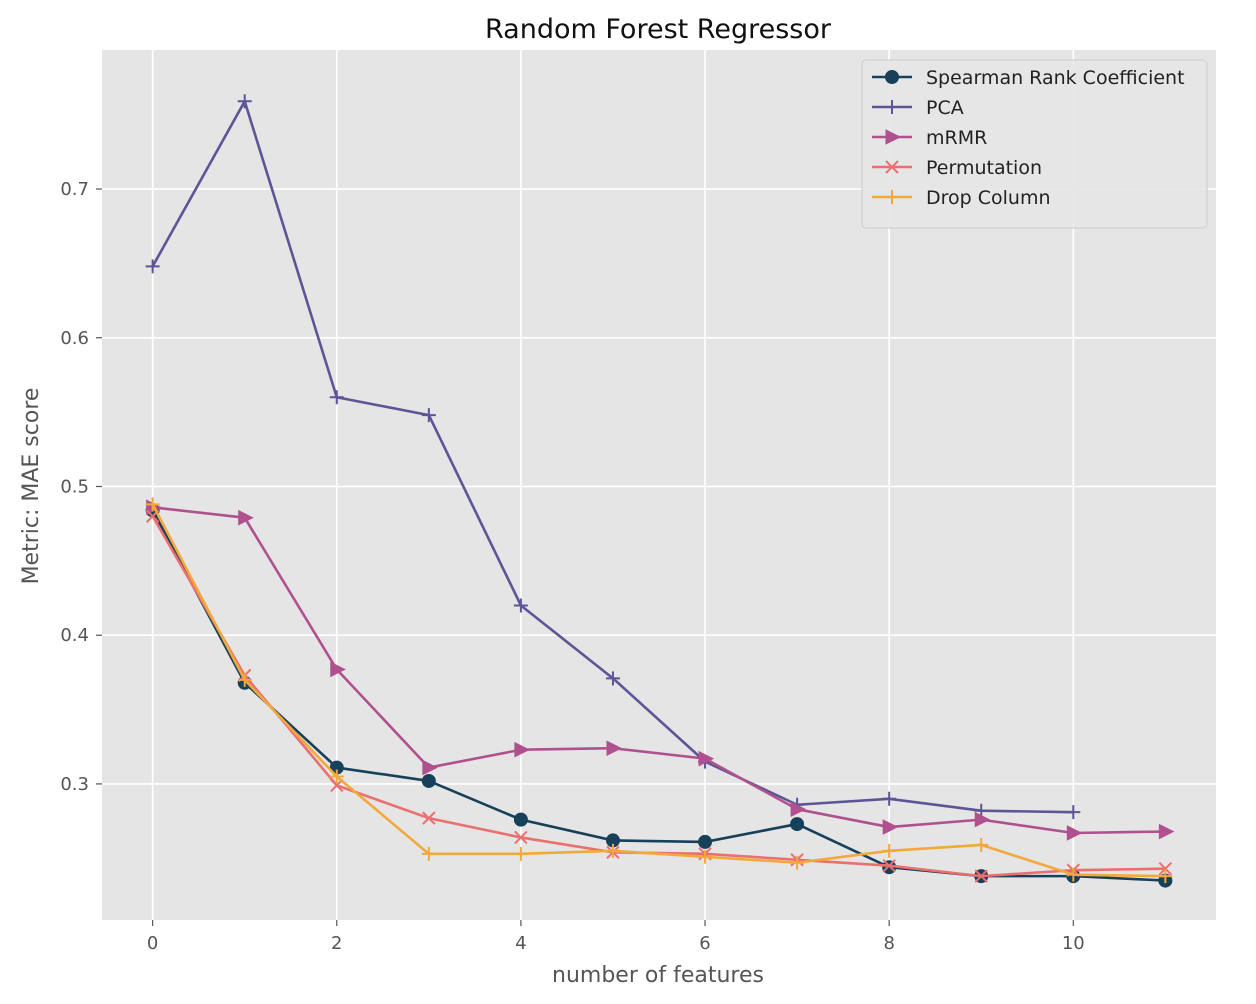 Image resolution: width=1256 pixels, height=1004 pixels. What do you see at coordinates (945, 108) in the screenshot?
I see `legend-label: PCA` at bounding box center [945, 108].